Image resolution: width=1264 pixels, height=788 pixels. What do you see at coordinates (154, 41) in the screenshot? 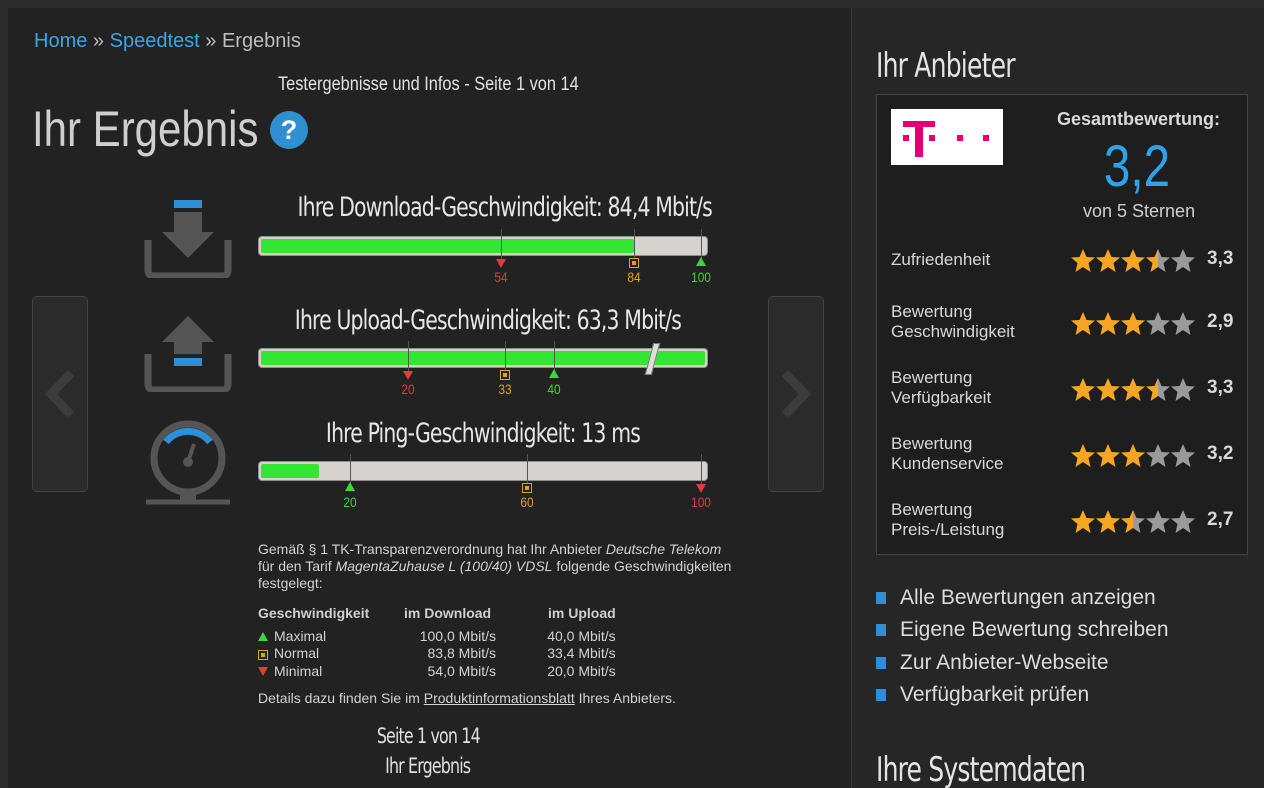
I see `breadcrumb-speedtest-link: Speedtest` at bounding box center [154, 41].